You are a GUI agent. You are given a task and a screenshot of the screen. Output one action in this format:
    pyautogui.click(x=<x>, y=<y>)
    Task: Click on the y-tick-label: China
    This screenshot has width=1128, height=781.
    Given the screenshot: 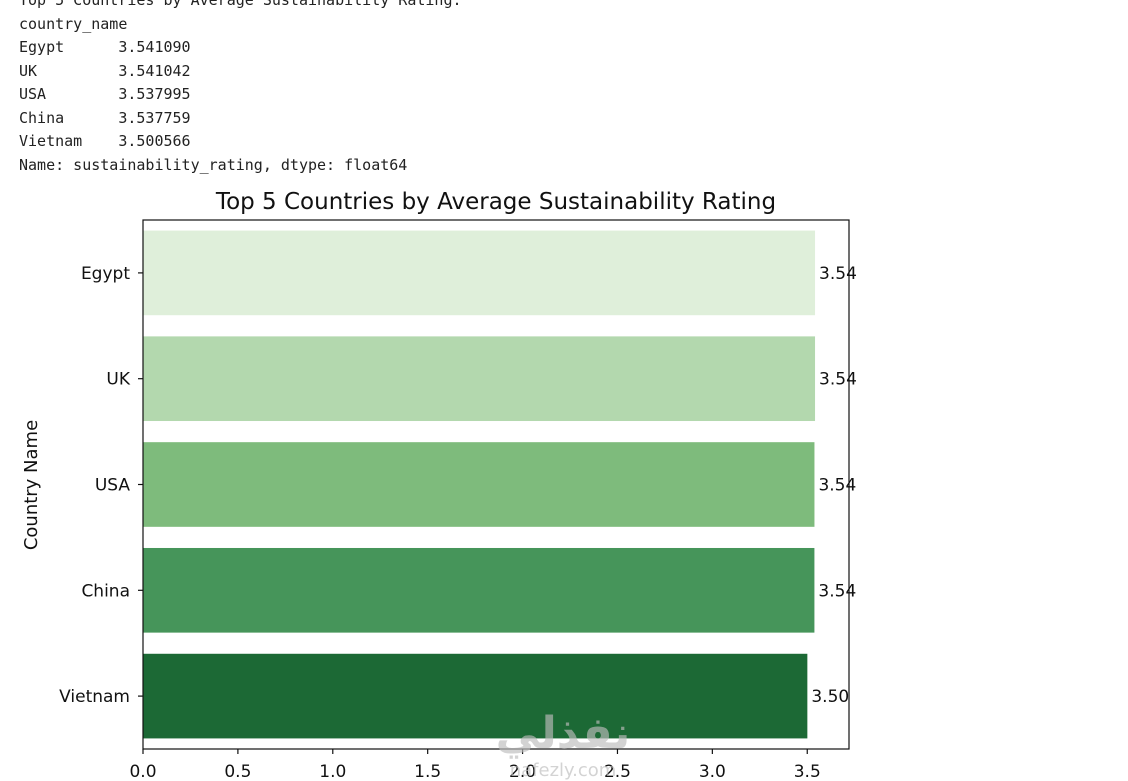 What is the action you would take?
    pyautogui.click(x=105, y=591)
    